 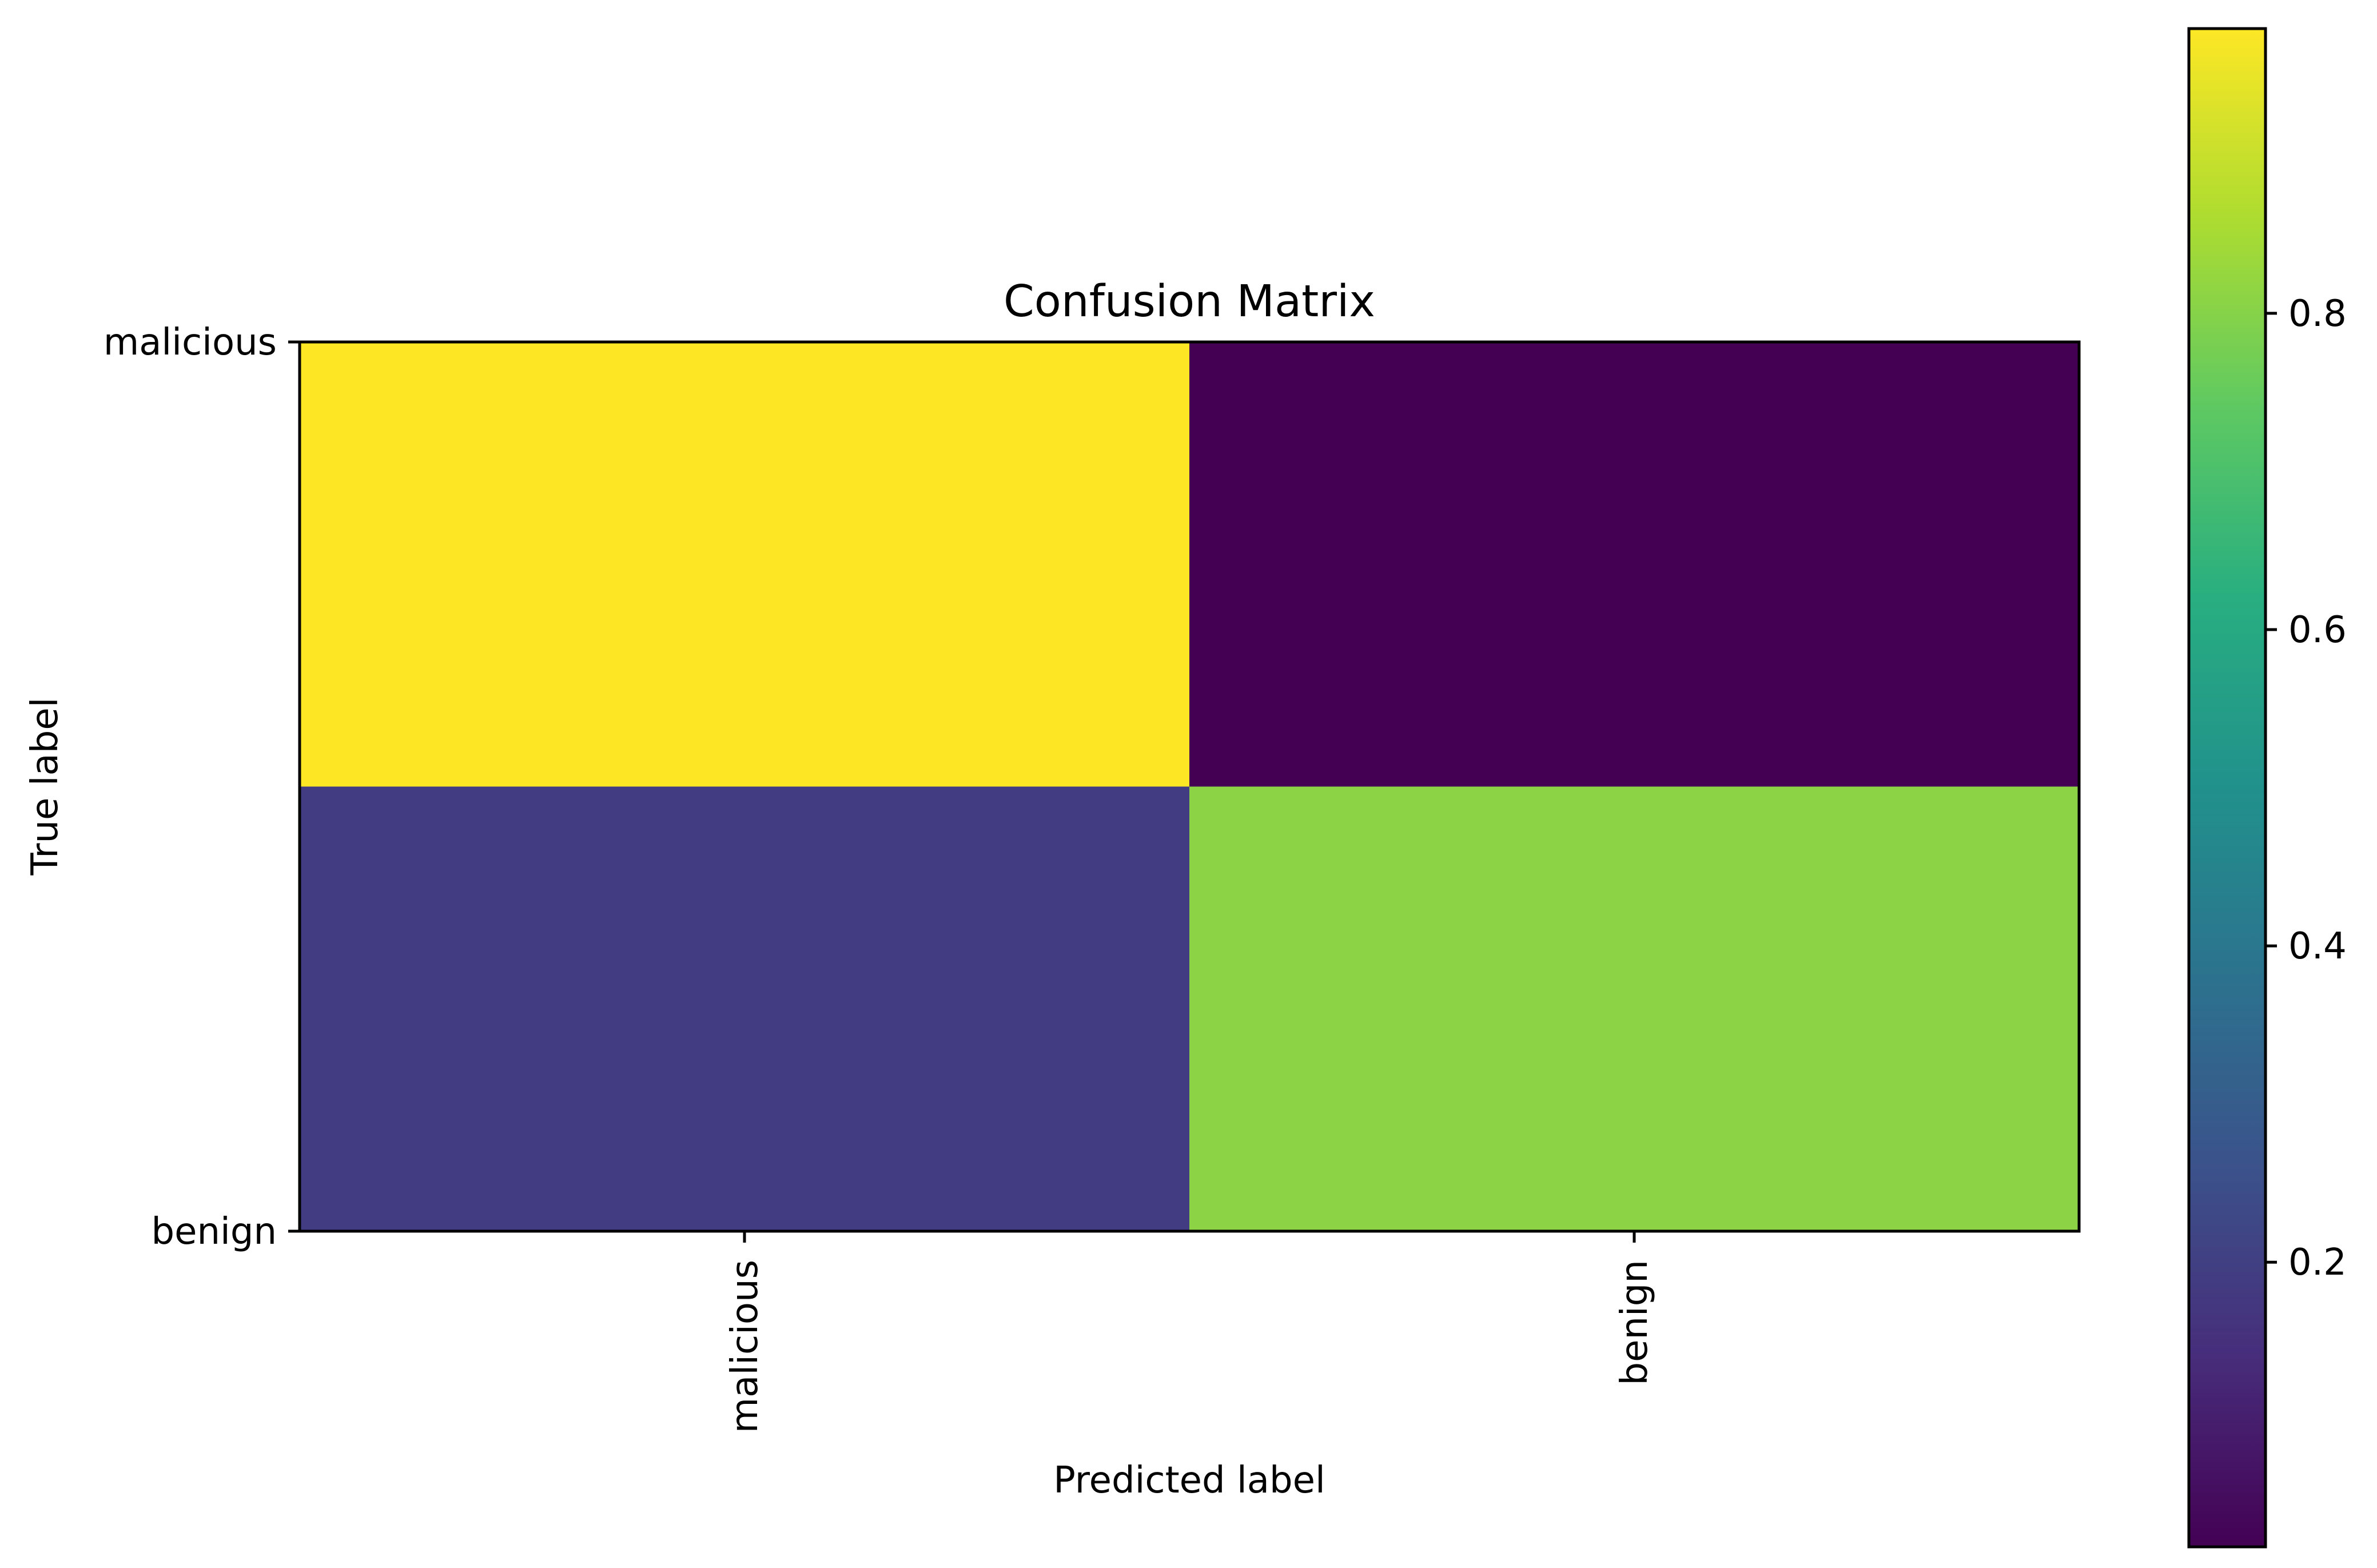 What do you see at coordinates (1634, 564) in the screenshot?
I see `heatmap-cell-malicious-benign` at bounding box center [1634, 564].